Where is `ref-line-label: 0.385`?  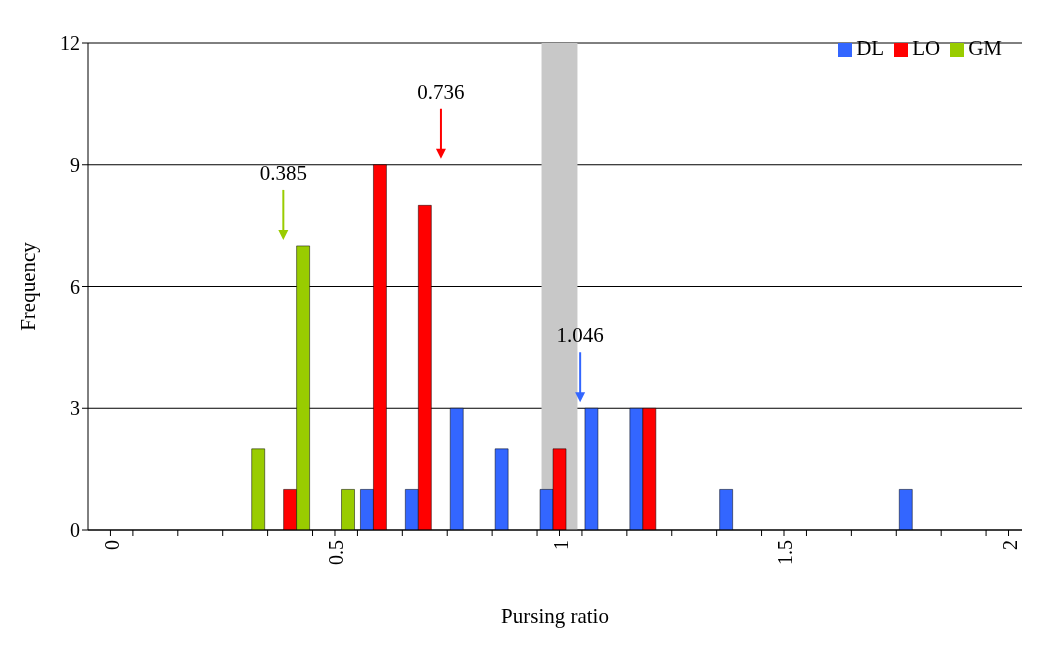
ref-line-label: 0.385 is located at coordinates (283, 172).